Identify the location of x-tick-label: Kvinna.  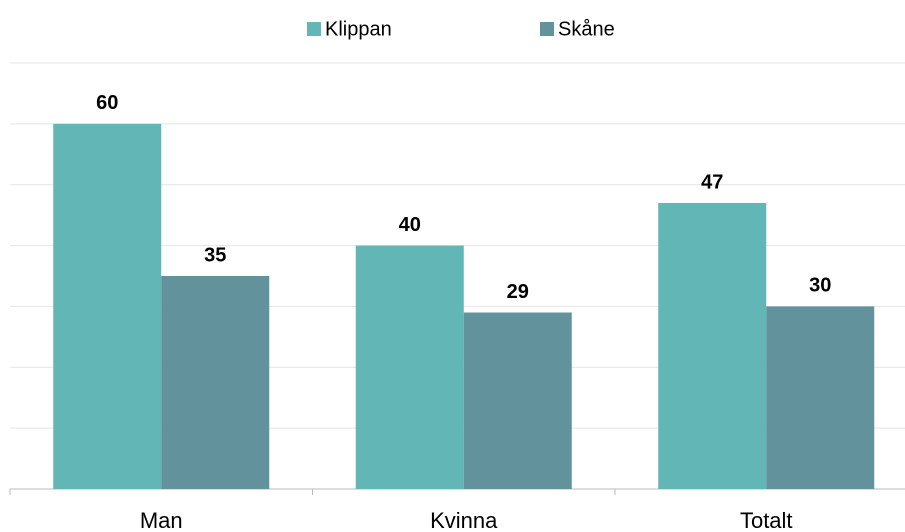
(464, 520).